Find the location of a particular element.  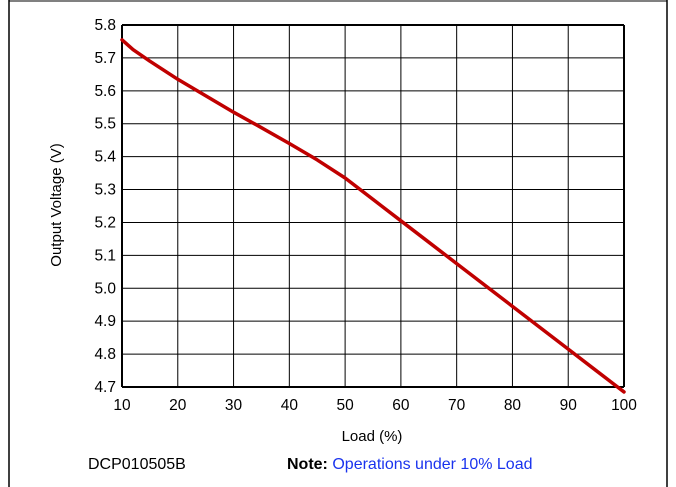

x-tick-label: 100 is located at coordinates (624, 405).